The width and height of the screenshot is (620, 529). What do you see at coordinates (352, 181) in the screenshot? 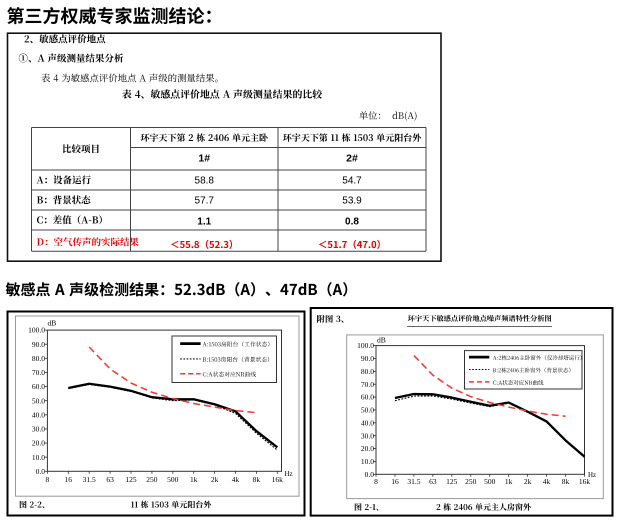
I see `svg-text: 54.7` at bounding box center [352, 181].